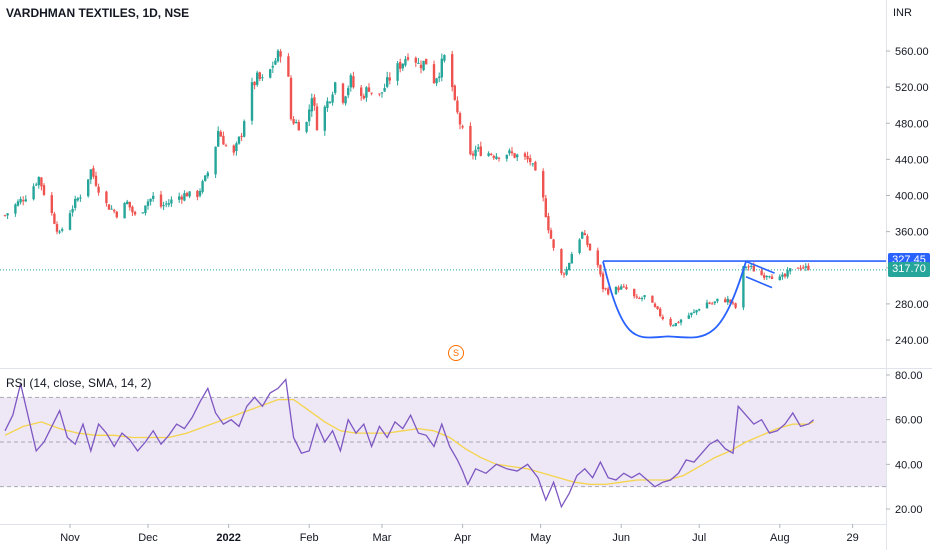  I want to click on last-price-tag: 317.70, so click(909, 269).